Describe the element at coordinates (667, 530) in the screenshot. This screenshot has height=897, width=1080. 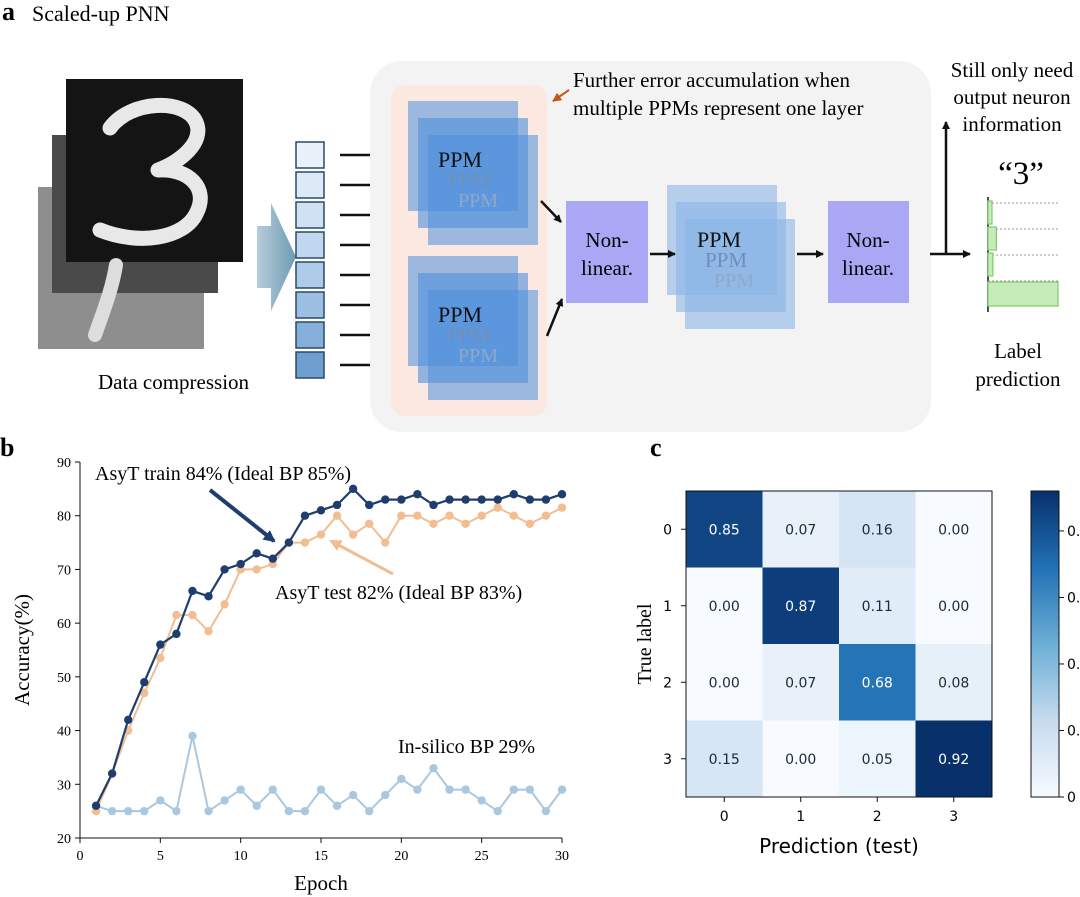
I see `y-tick-label: 0` at that location.